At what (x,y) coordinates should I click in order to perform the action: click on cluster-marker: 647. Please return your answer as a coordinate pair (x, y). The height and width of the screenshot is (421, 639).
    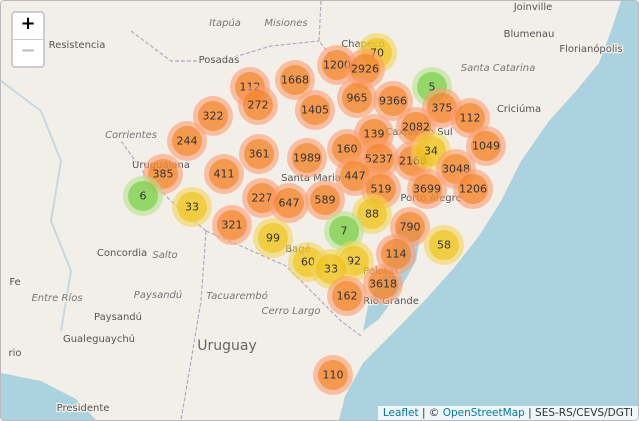
    Looking at the image, I should click on (289, 203).